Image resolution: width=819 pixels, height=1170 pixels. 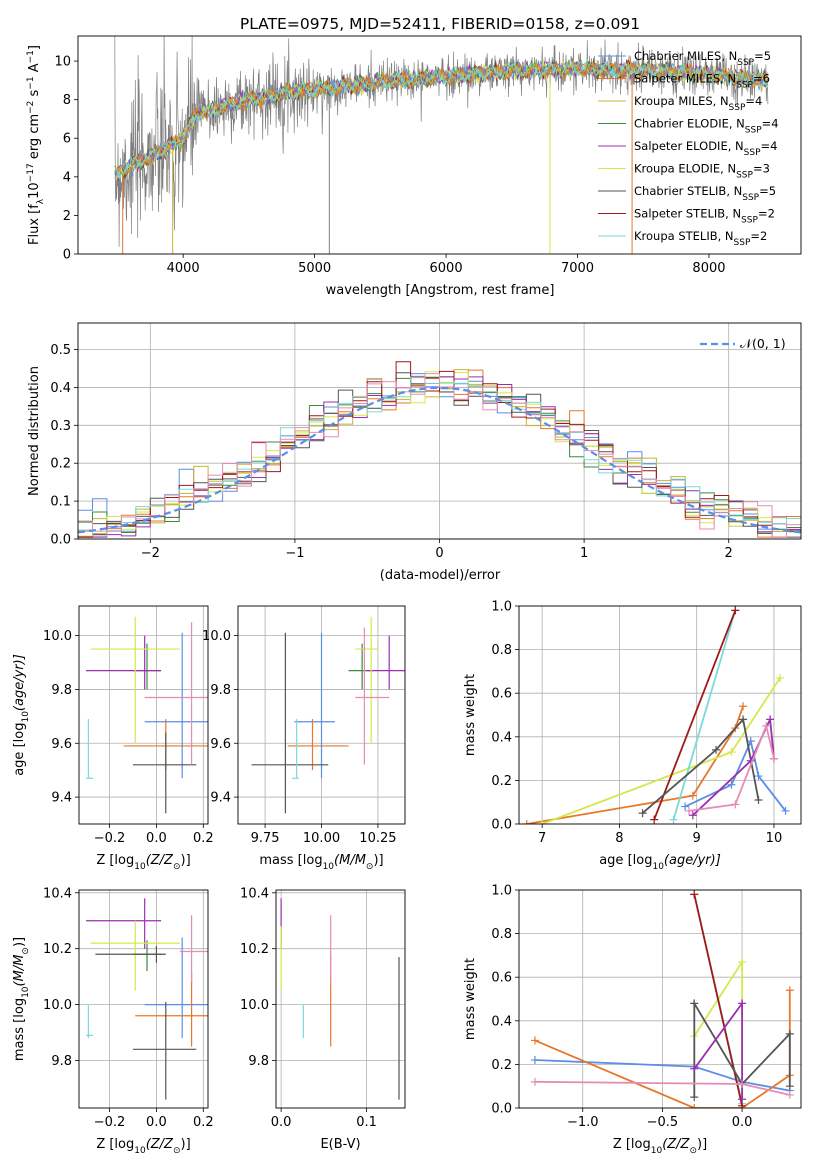 What do you see at coordinates (731, 767) in the screenshot?
I see `weight-line-pink` at bounding box center [731, 767].